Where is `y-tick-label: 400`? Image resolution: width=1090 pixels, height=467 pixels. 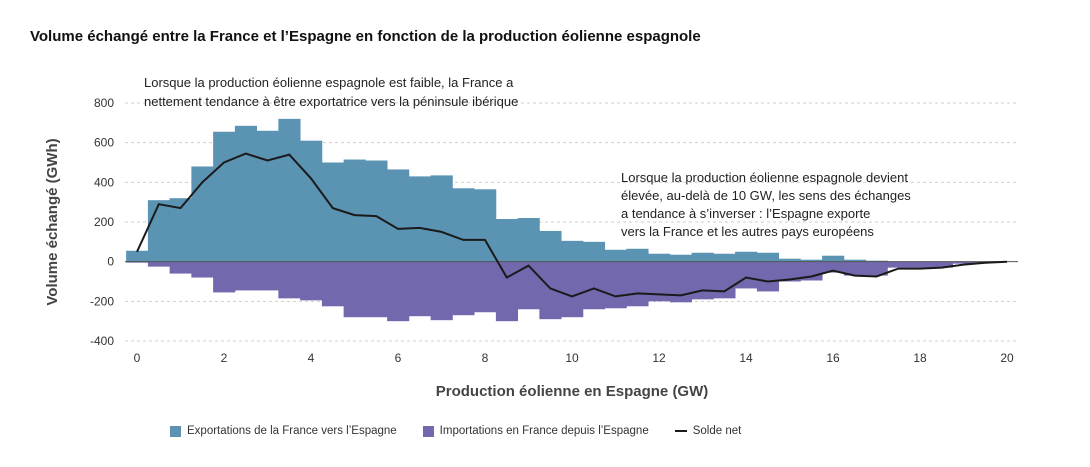 y-tick-label: 400 is located at coordinates (104, 182).